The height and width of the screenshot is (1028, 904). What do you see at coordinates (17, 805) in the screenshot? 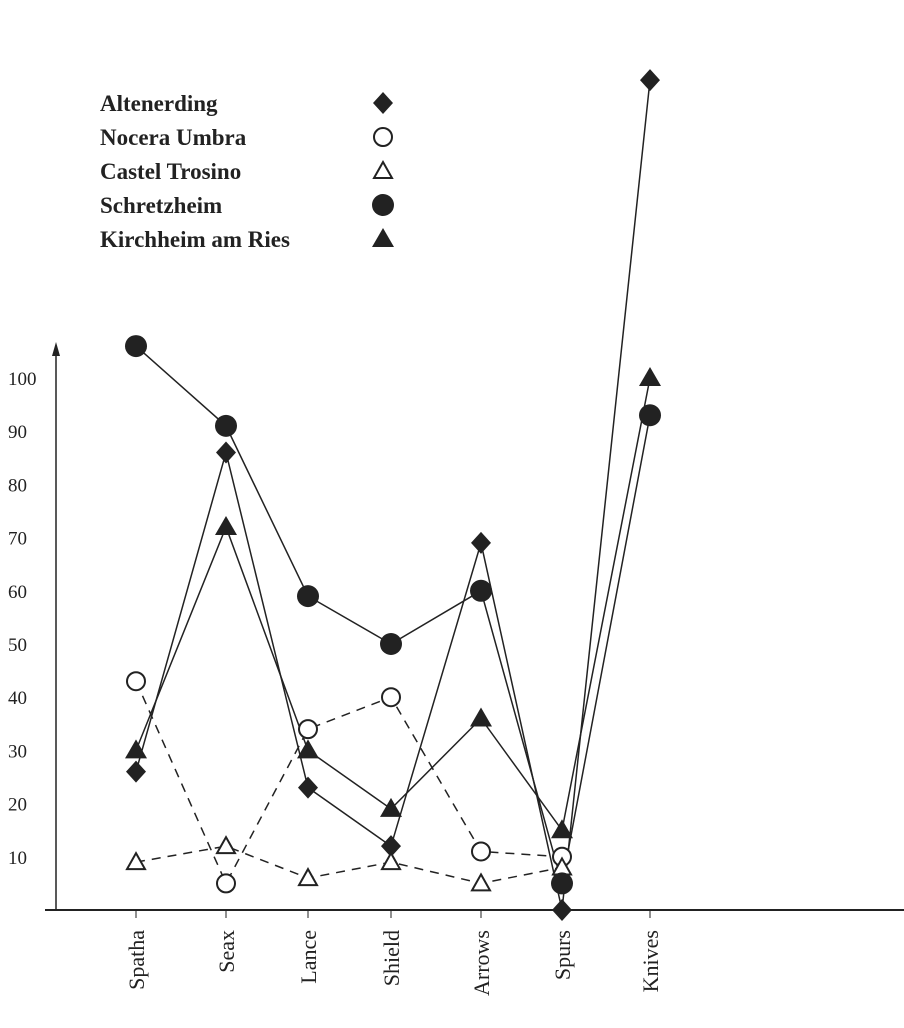
I see `y-tick-label: 20` at bounding box center [17, 805].